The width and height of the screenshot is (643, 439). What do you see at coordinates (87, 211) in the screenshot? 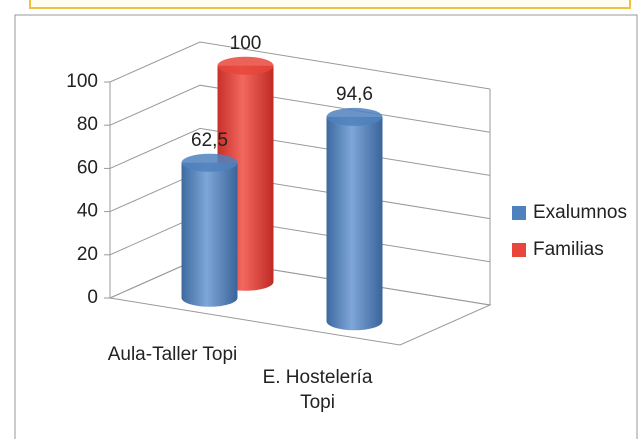
I see `y-tick-label: 40` at bounding box center [87, 211].